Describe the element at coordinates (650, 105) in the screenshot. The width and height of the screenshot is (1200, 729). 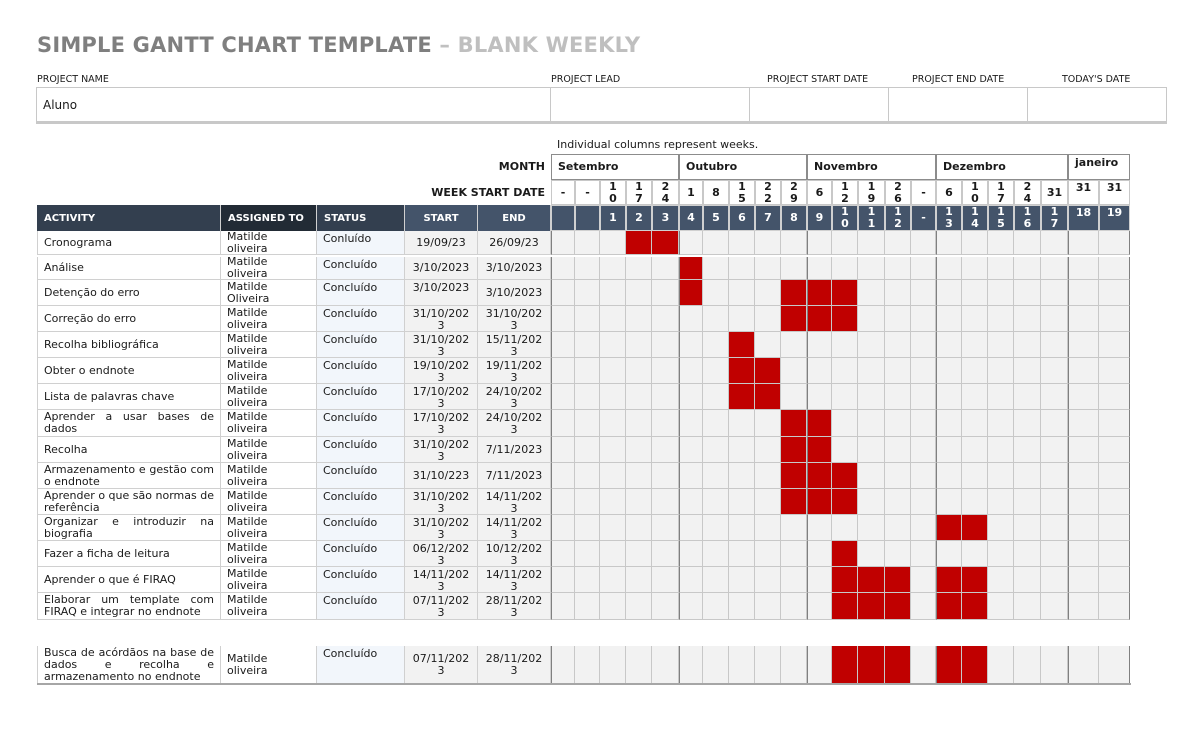
I see `project-lead-field` at that location.